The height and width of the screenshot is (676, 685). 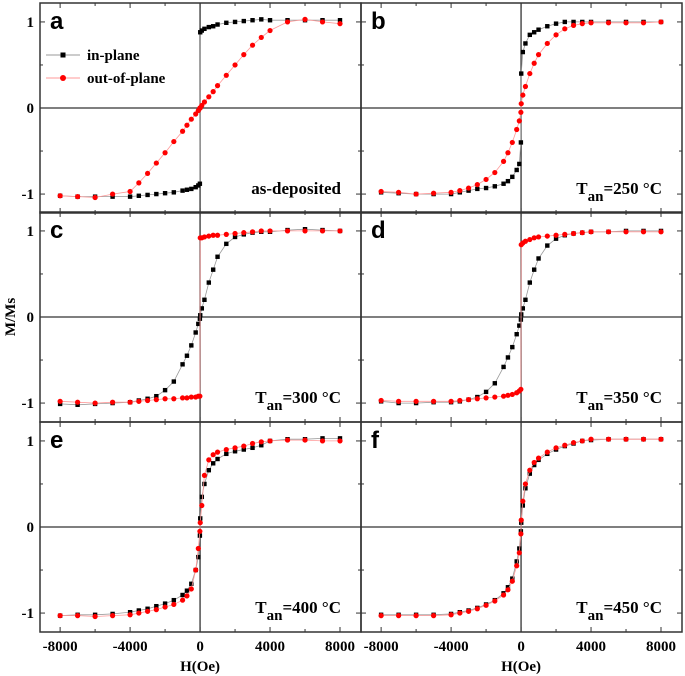 What do you see at coordinates (200, 647) in the screenshot?
I see `x-tick-label: 0` at bounding box center [200, 647].